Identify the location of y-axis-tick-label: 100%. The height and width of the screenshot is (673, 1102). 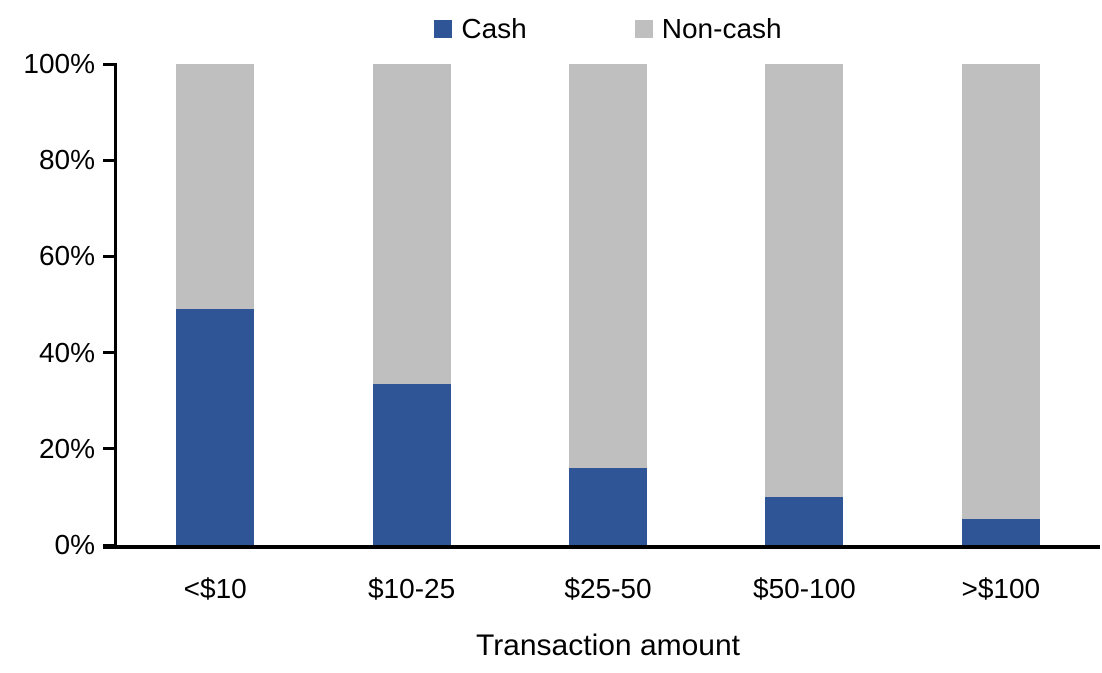
(59, 63).